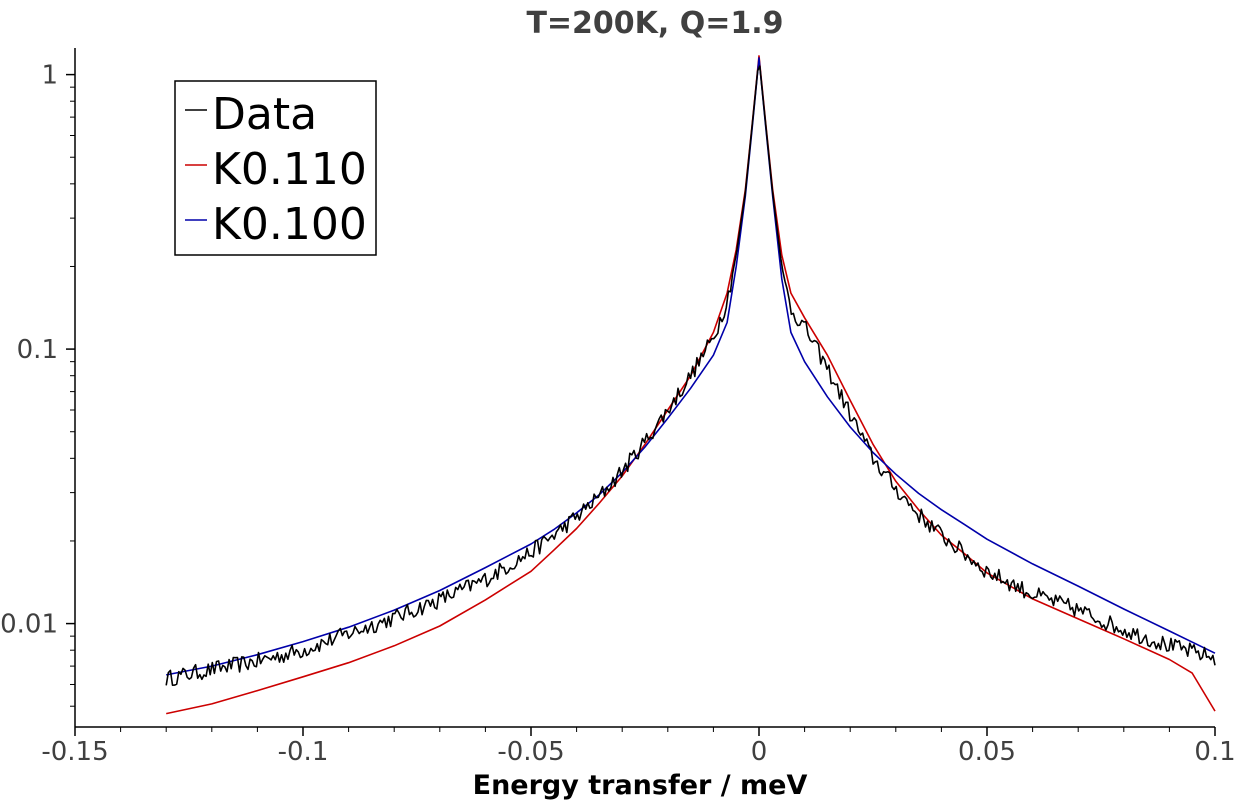 This screenshot has height=802, width=1237. Describe the element at coordinates (74, 752) in the screenshot. I see `x-tick-label: -0.15` at that location.